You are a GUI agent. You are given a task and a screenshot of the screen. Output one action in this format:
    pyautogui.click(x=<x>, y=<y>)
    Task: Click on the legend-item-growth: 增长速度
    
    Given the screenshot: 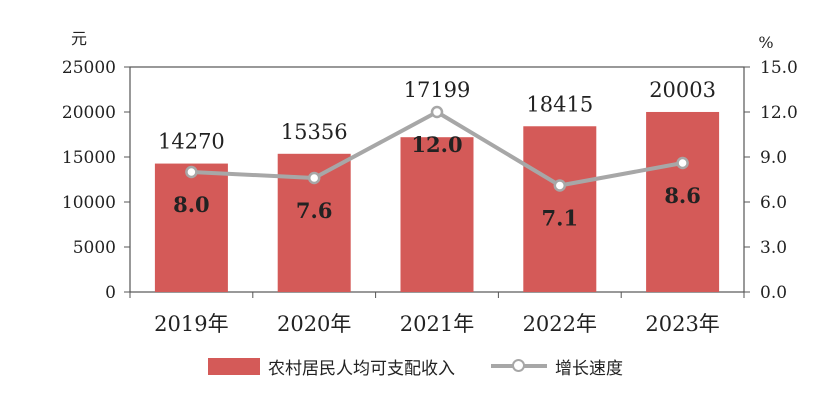 What is the action you would take?
    pyautogui.click(x=557, y=366)
    